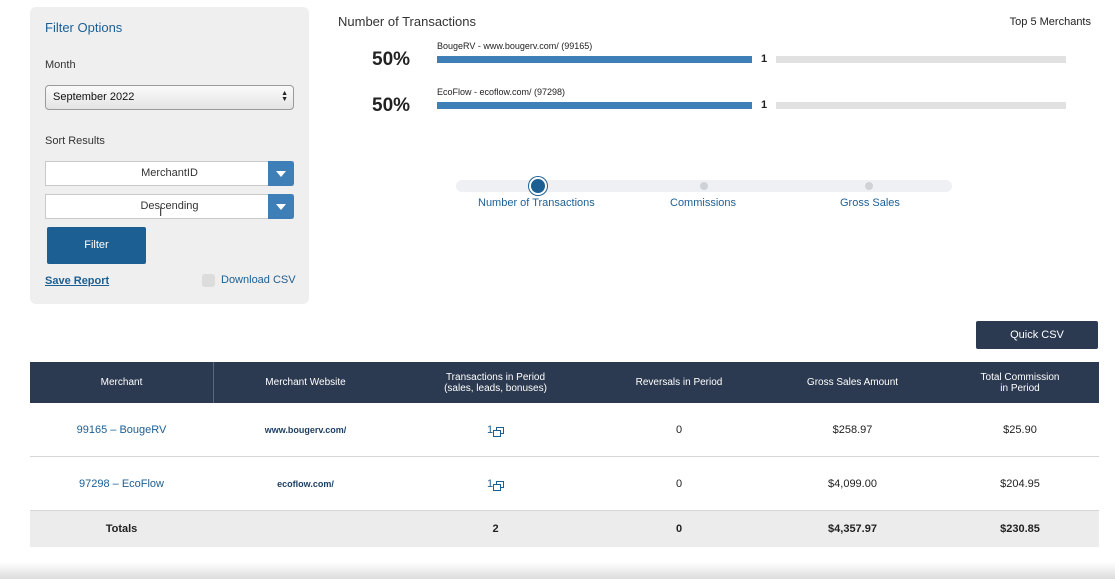 The image size is (1115, 579). I want to click on merchant-website-link: www.bougerv.com/, so click(305, 430).